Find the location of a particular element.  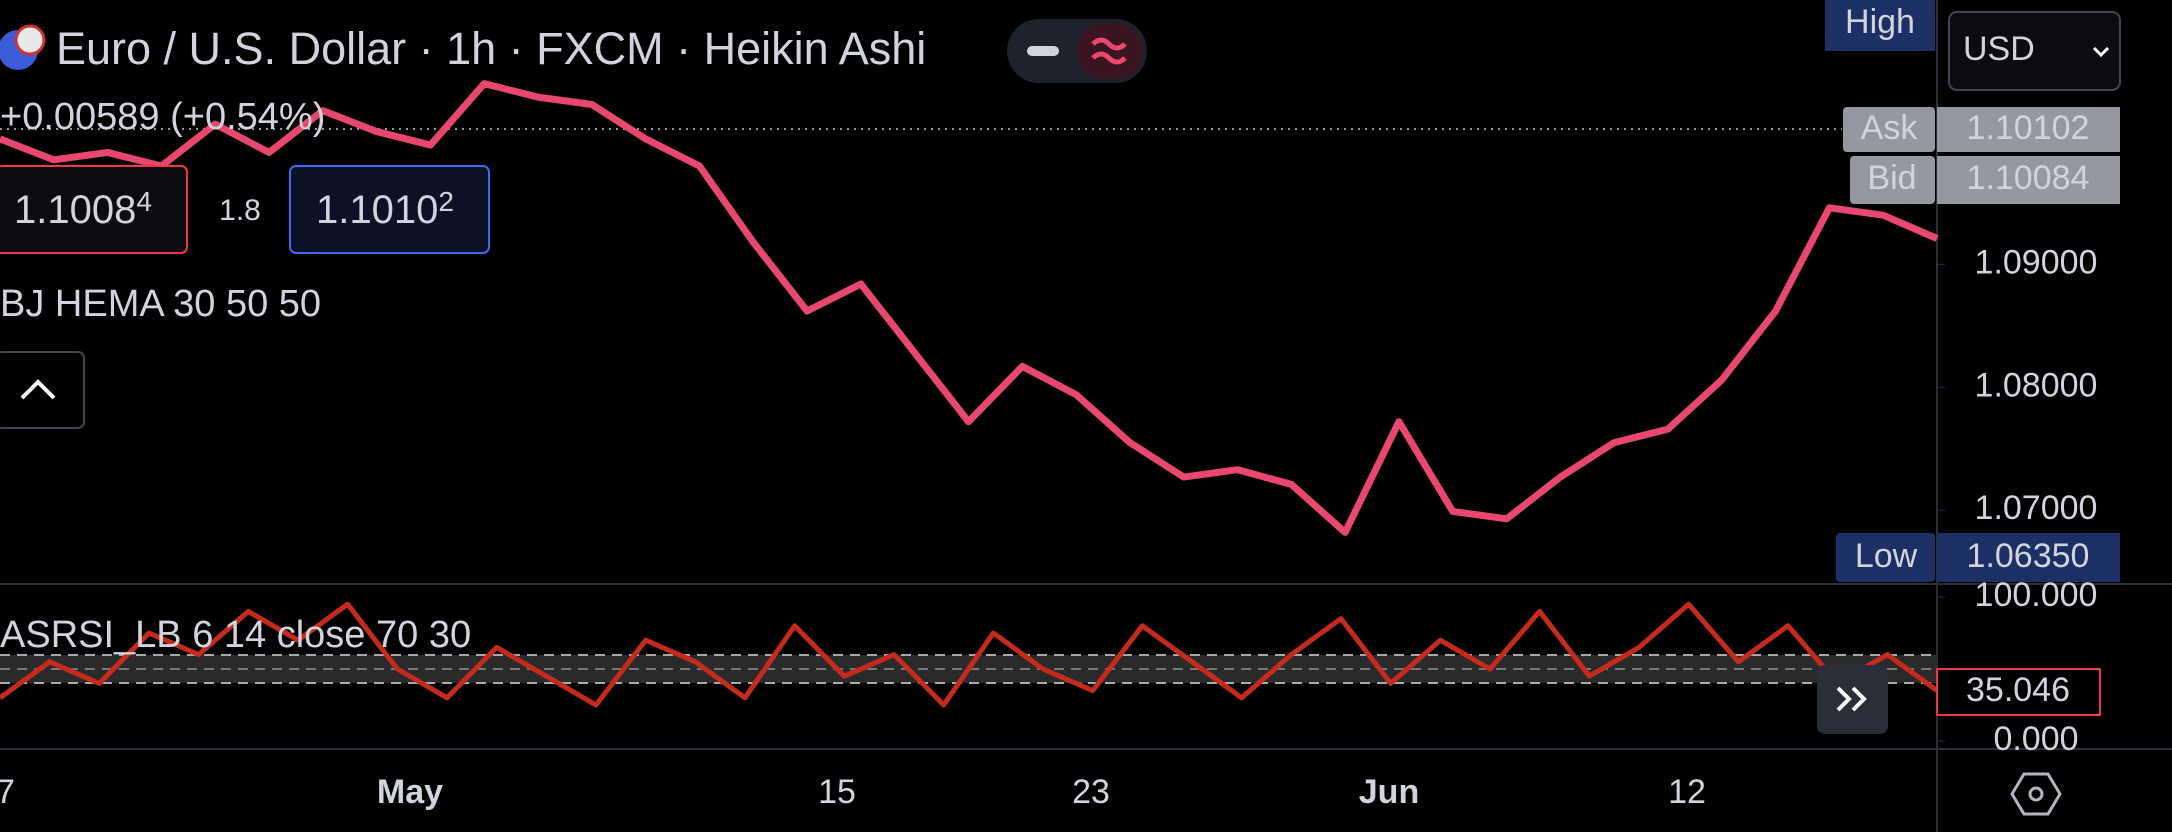

rsi-last-box is located at coordinates (2018, 692).